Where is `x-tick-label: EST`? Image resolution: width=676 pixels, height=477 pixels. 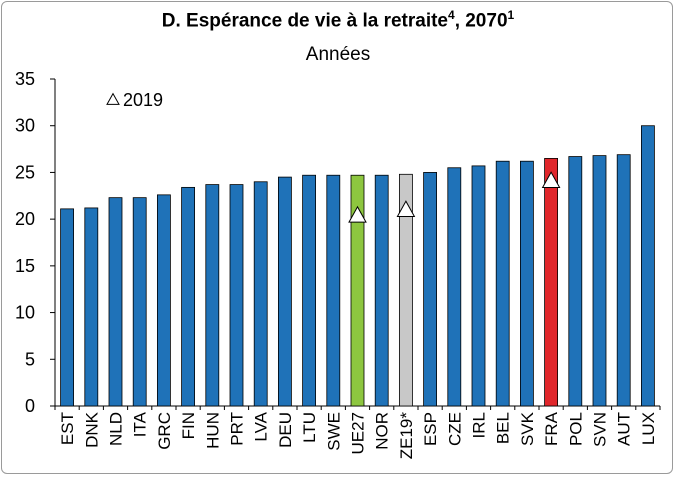 x-tick-label: EST is located at coordinates (67, 428).